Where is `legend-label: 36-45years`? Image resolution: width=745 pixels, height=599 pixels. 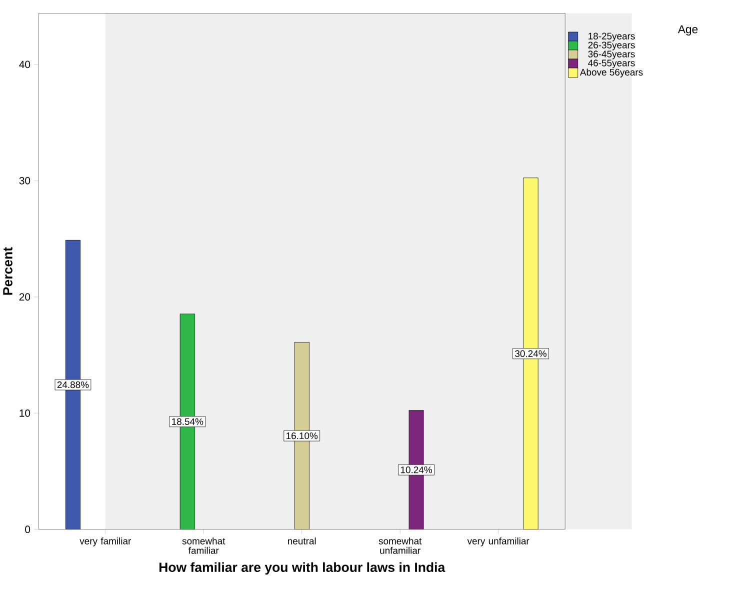 legend-label: 36-45years is located at coordinates (611, 55).